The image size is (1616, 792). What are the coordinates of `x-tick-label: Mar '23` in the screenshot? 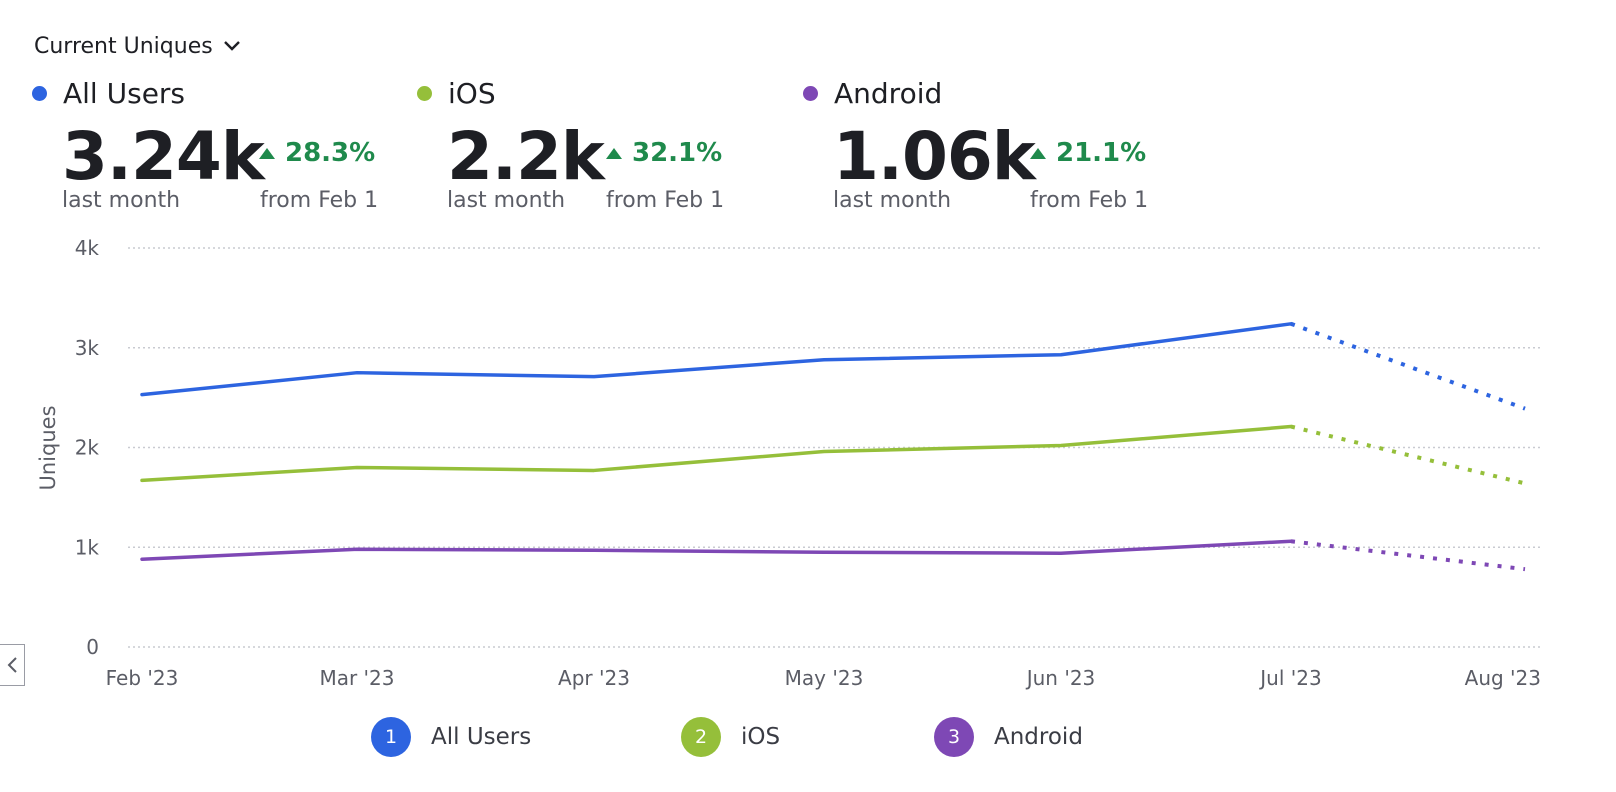 It's located at (356, 678).